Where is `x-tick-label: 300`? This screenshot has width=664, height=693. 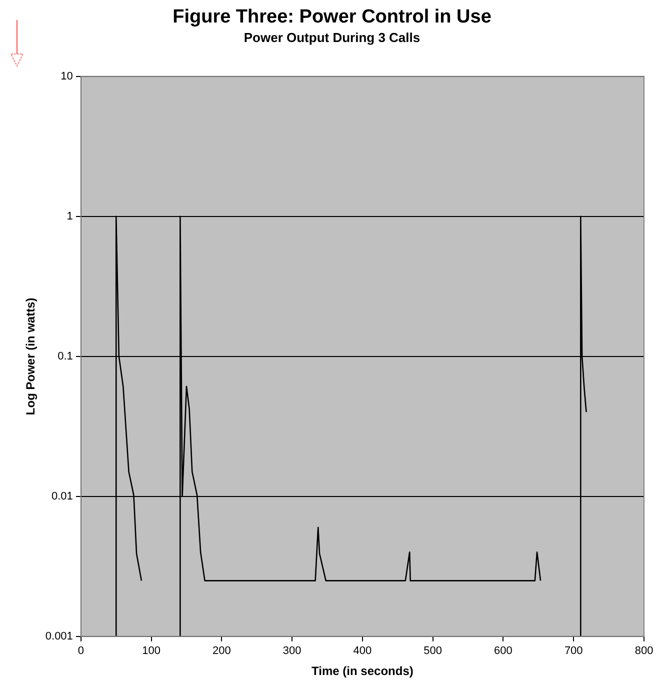 x-tick-label: 300 is located at coordinates (292, 651).